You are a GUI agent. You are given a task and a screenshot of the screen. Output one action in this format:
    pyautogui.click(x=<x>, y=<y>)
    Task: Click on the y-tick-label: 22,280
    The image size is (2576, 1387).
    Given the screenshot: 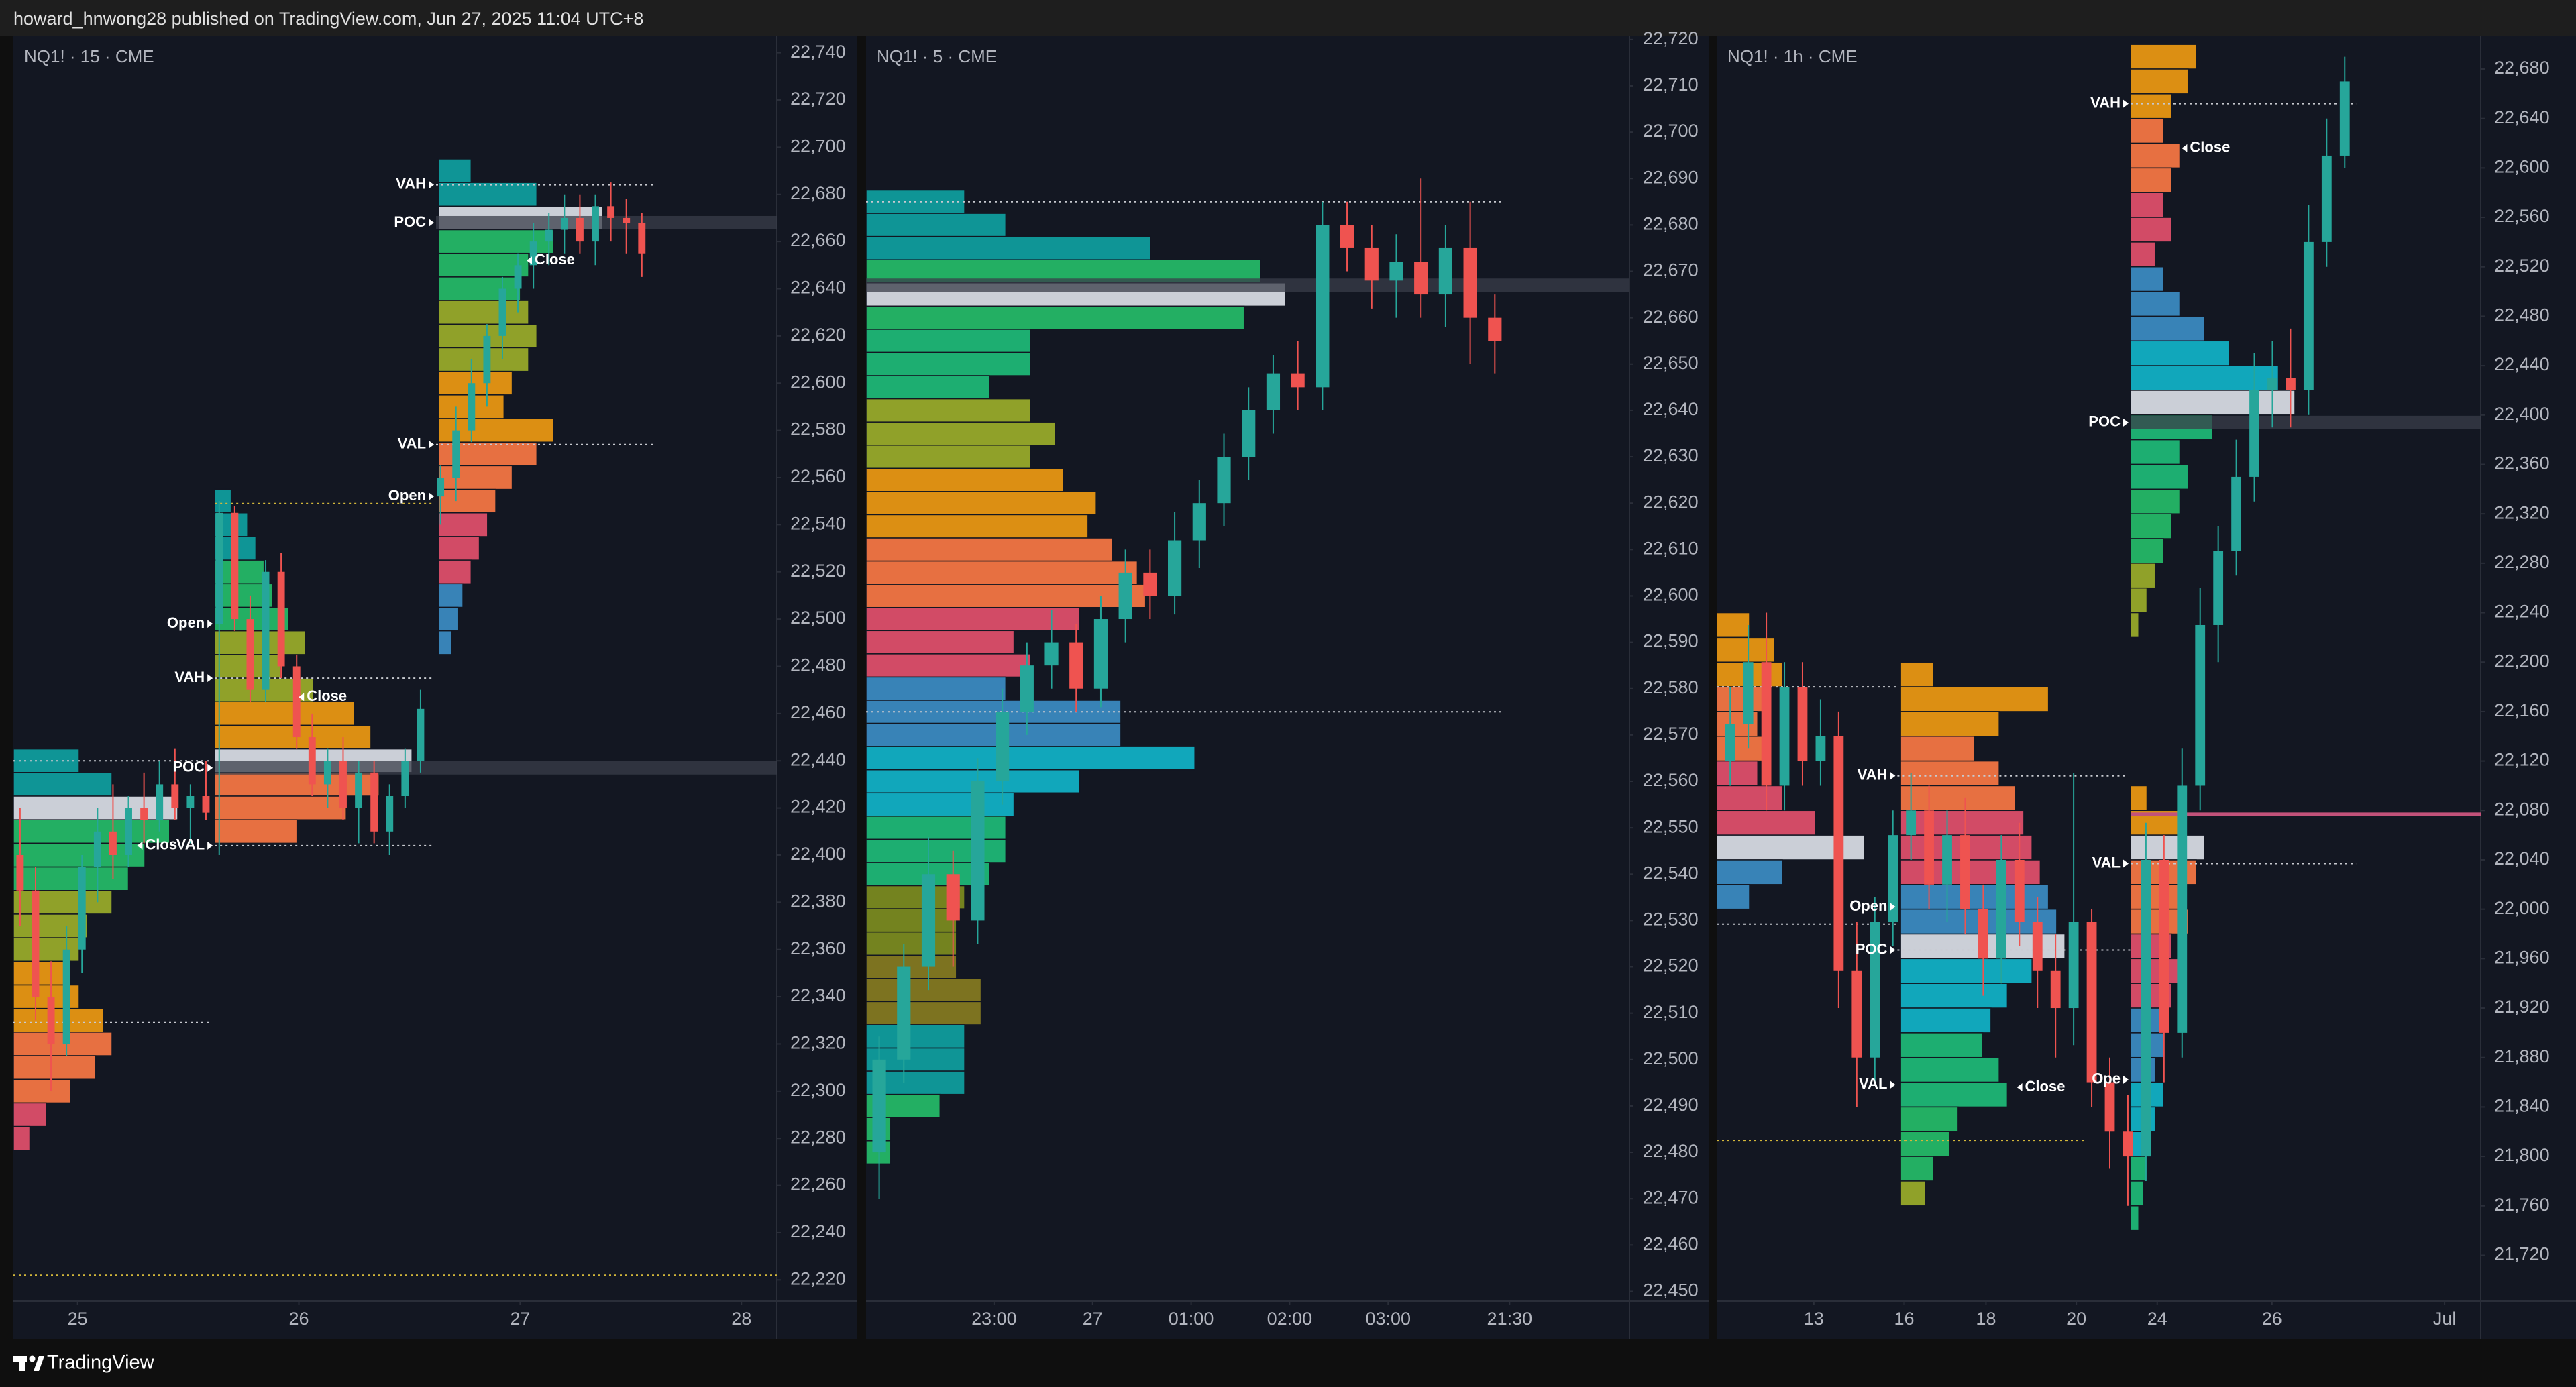 What is the action you would take?
    pyautogui.click(x=2522, y=562)
    